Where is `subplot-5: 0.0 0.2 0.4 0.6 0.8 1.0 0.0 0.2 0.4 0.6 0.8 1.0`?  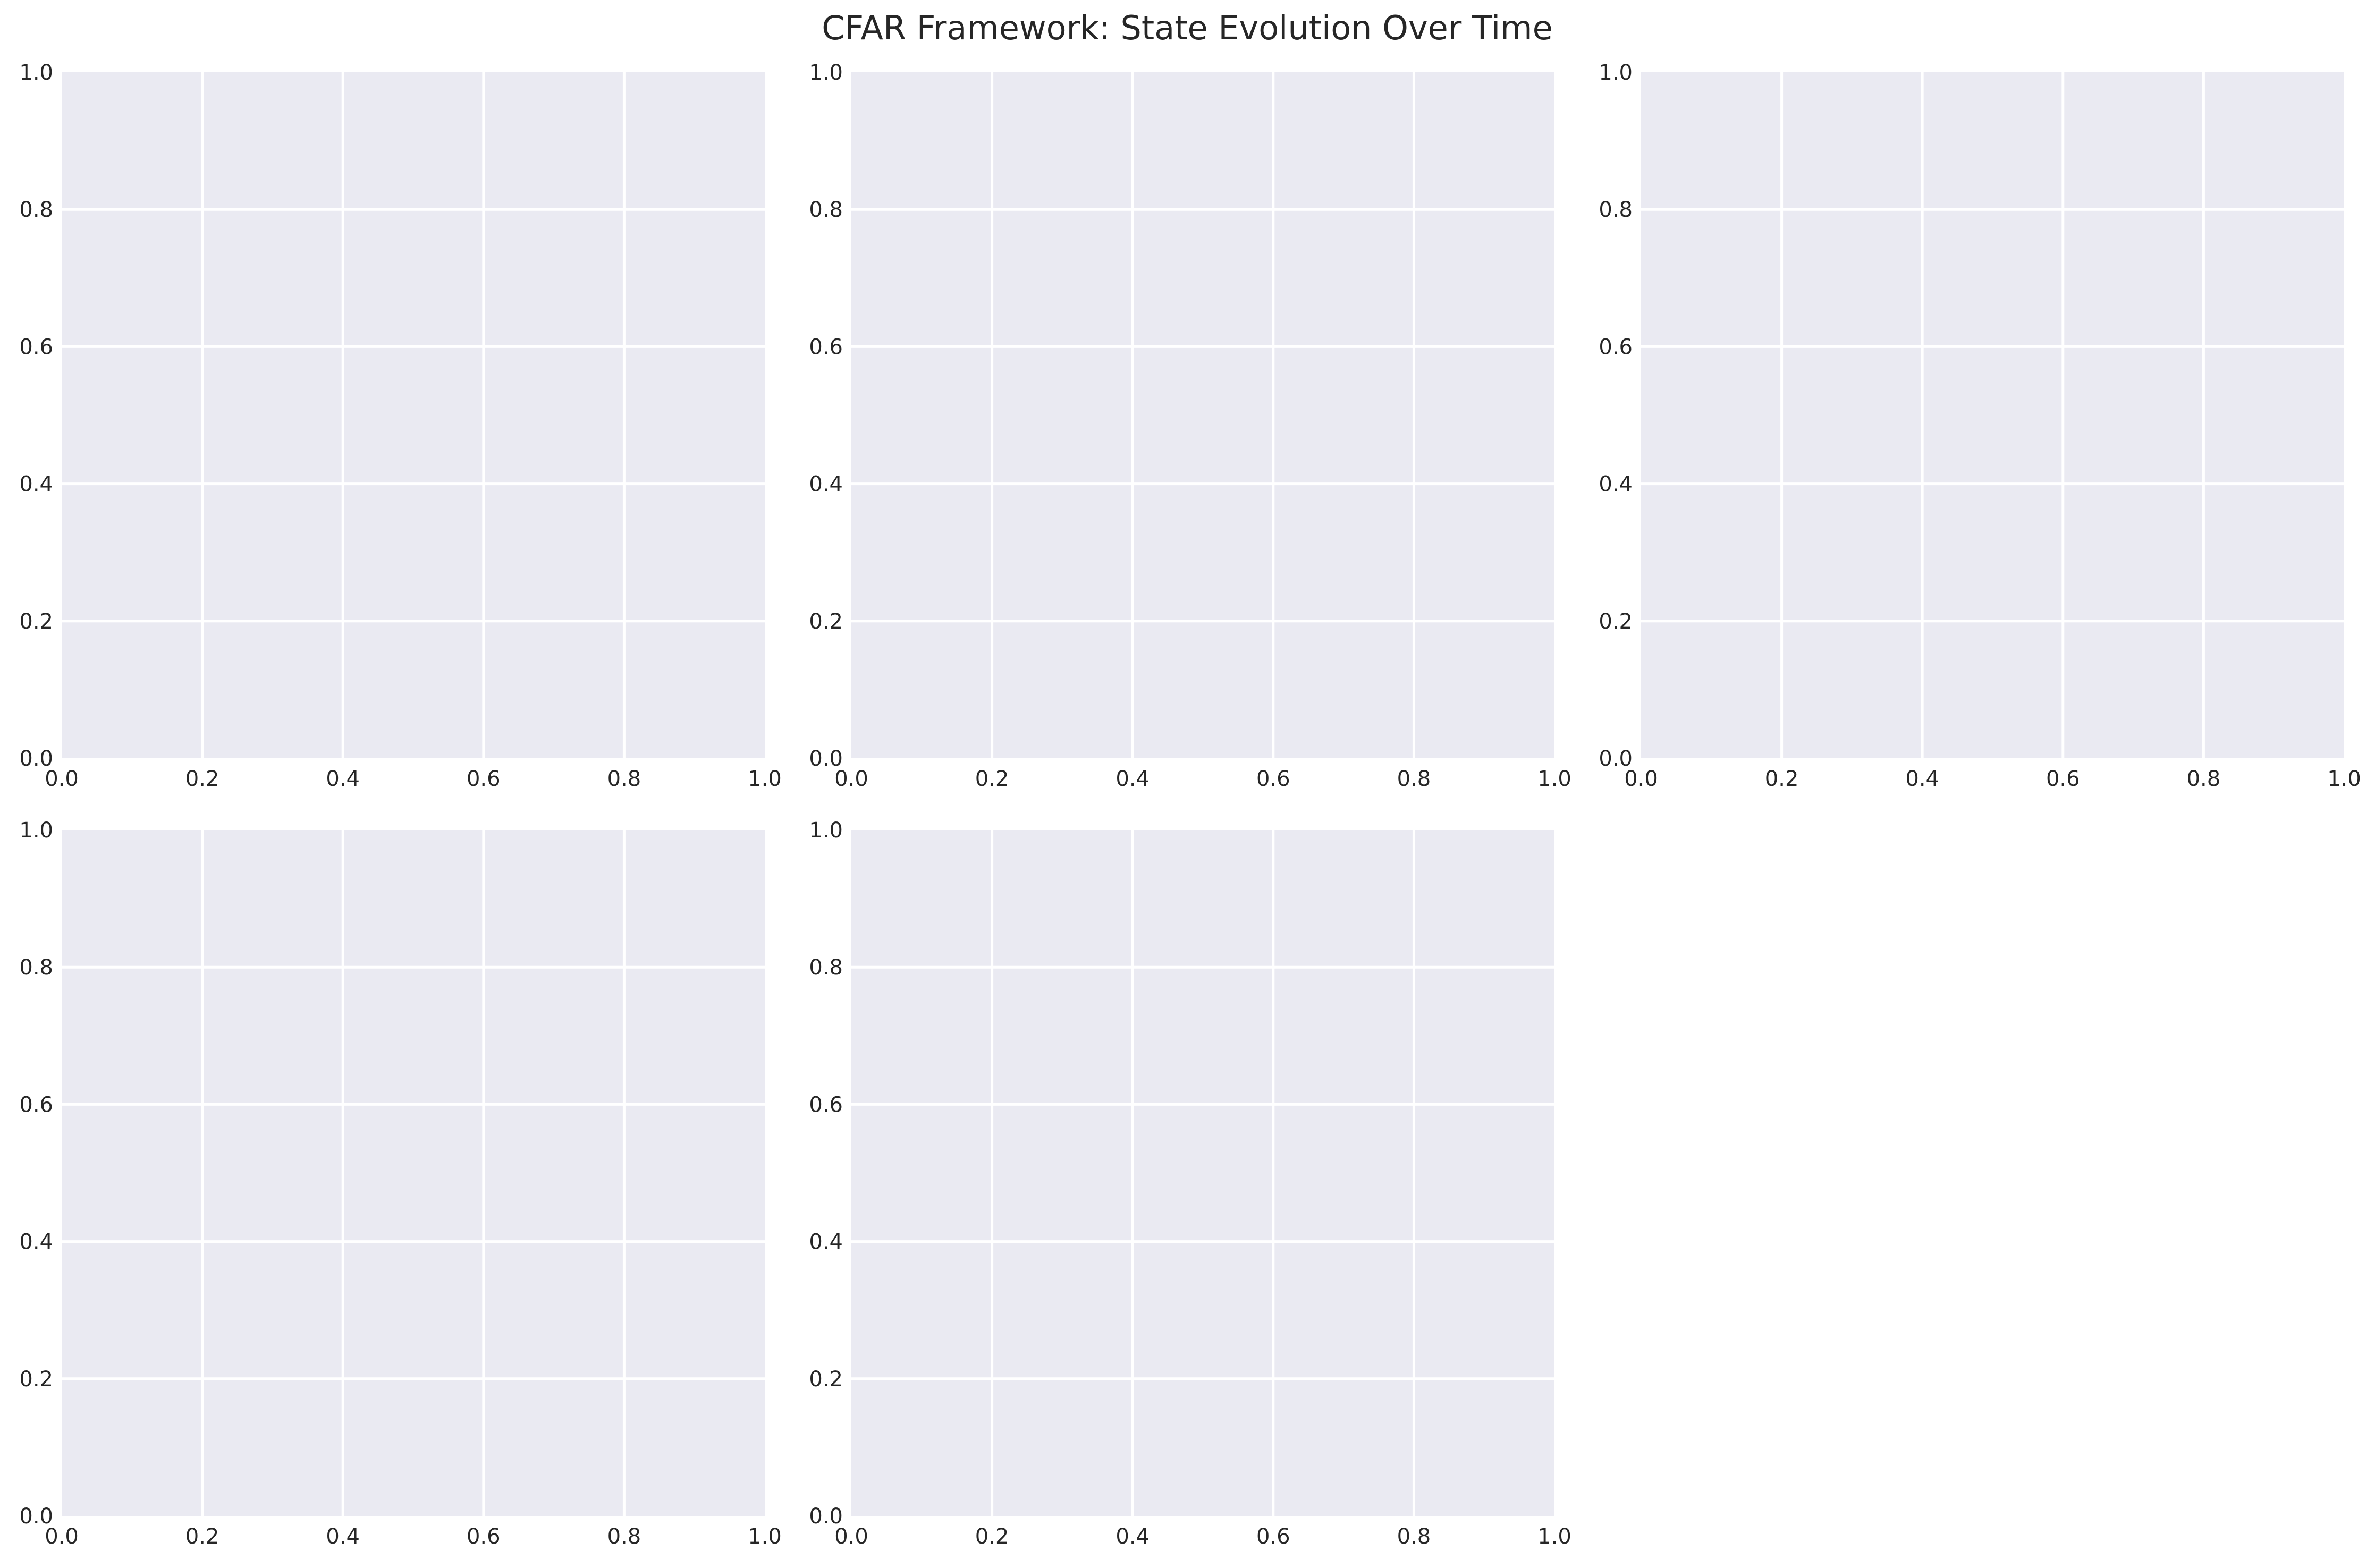
subplot-5: 0.0 0.2 0.4 0.6 0.8 1.0 0.0 0.2 0.4 0.6 0.8 1.0 is located at coordinates (1190, 1183).